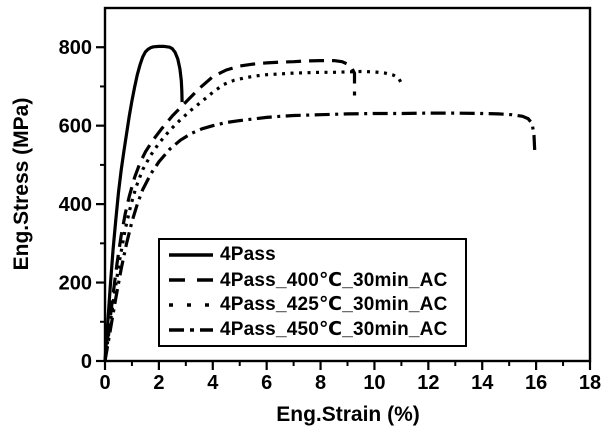  Describe the element at coordinates (348, 414) in the screenshot. I see `x-axis-title: Eng.Strain (%)` at that location.